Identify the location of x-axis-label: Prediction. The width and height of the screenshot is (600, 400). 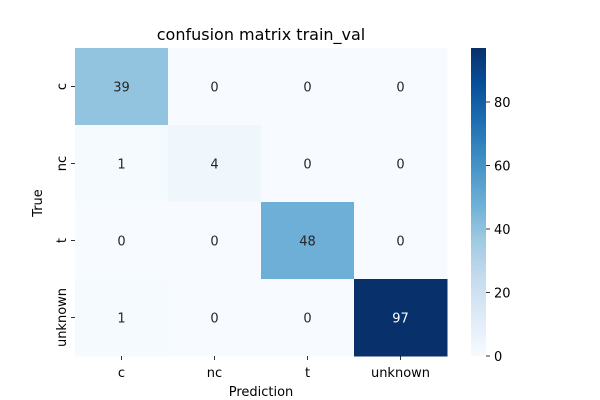
(261, 392).